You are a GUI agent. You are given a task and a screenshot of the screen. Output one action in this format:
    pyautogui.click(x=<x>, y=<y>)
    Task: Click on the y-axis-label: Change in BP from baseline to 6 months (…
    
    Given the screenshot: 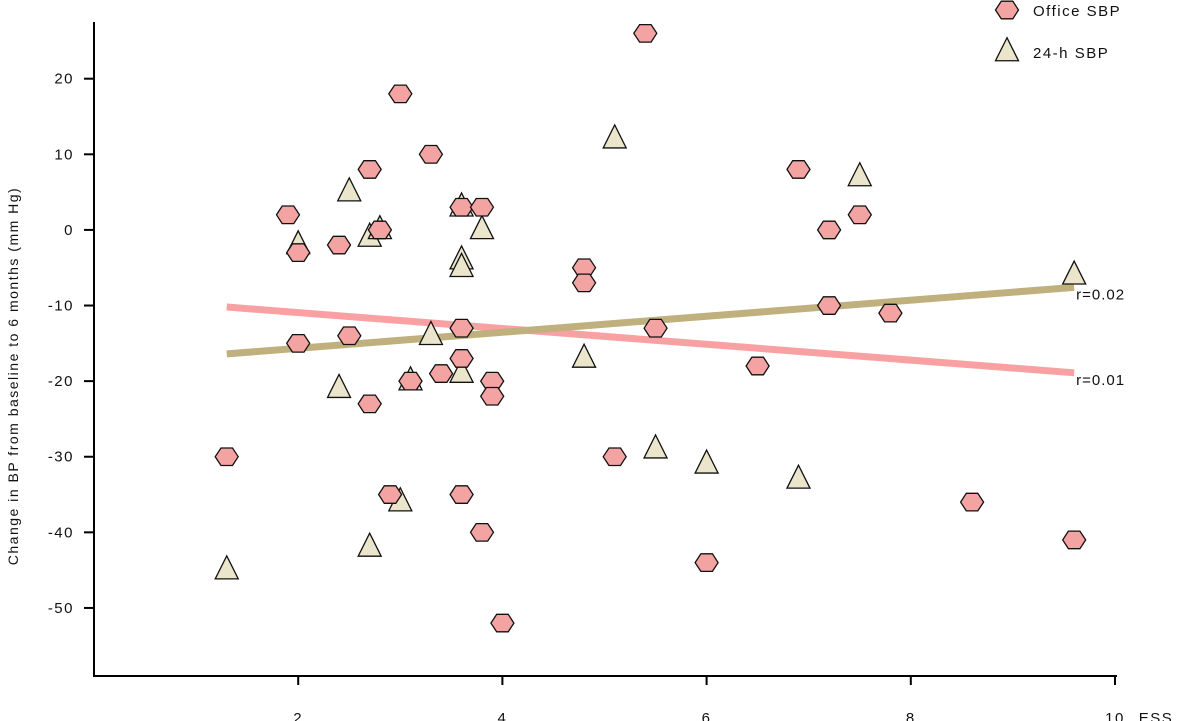 What is the action you would take?
    pyautogui.click(x=13, y=376)
    